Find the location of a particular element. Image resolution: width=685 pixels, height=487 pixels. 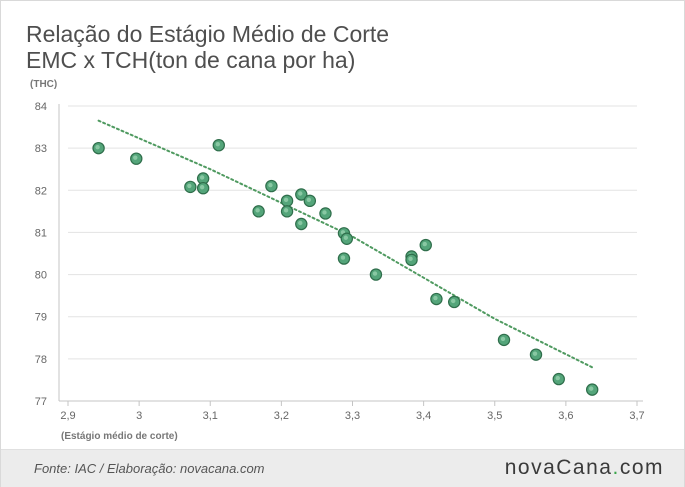

y-tick-label-82: 82 is located at coordinates (41, 191).